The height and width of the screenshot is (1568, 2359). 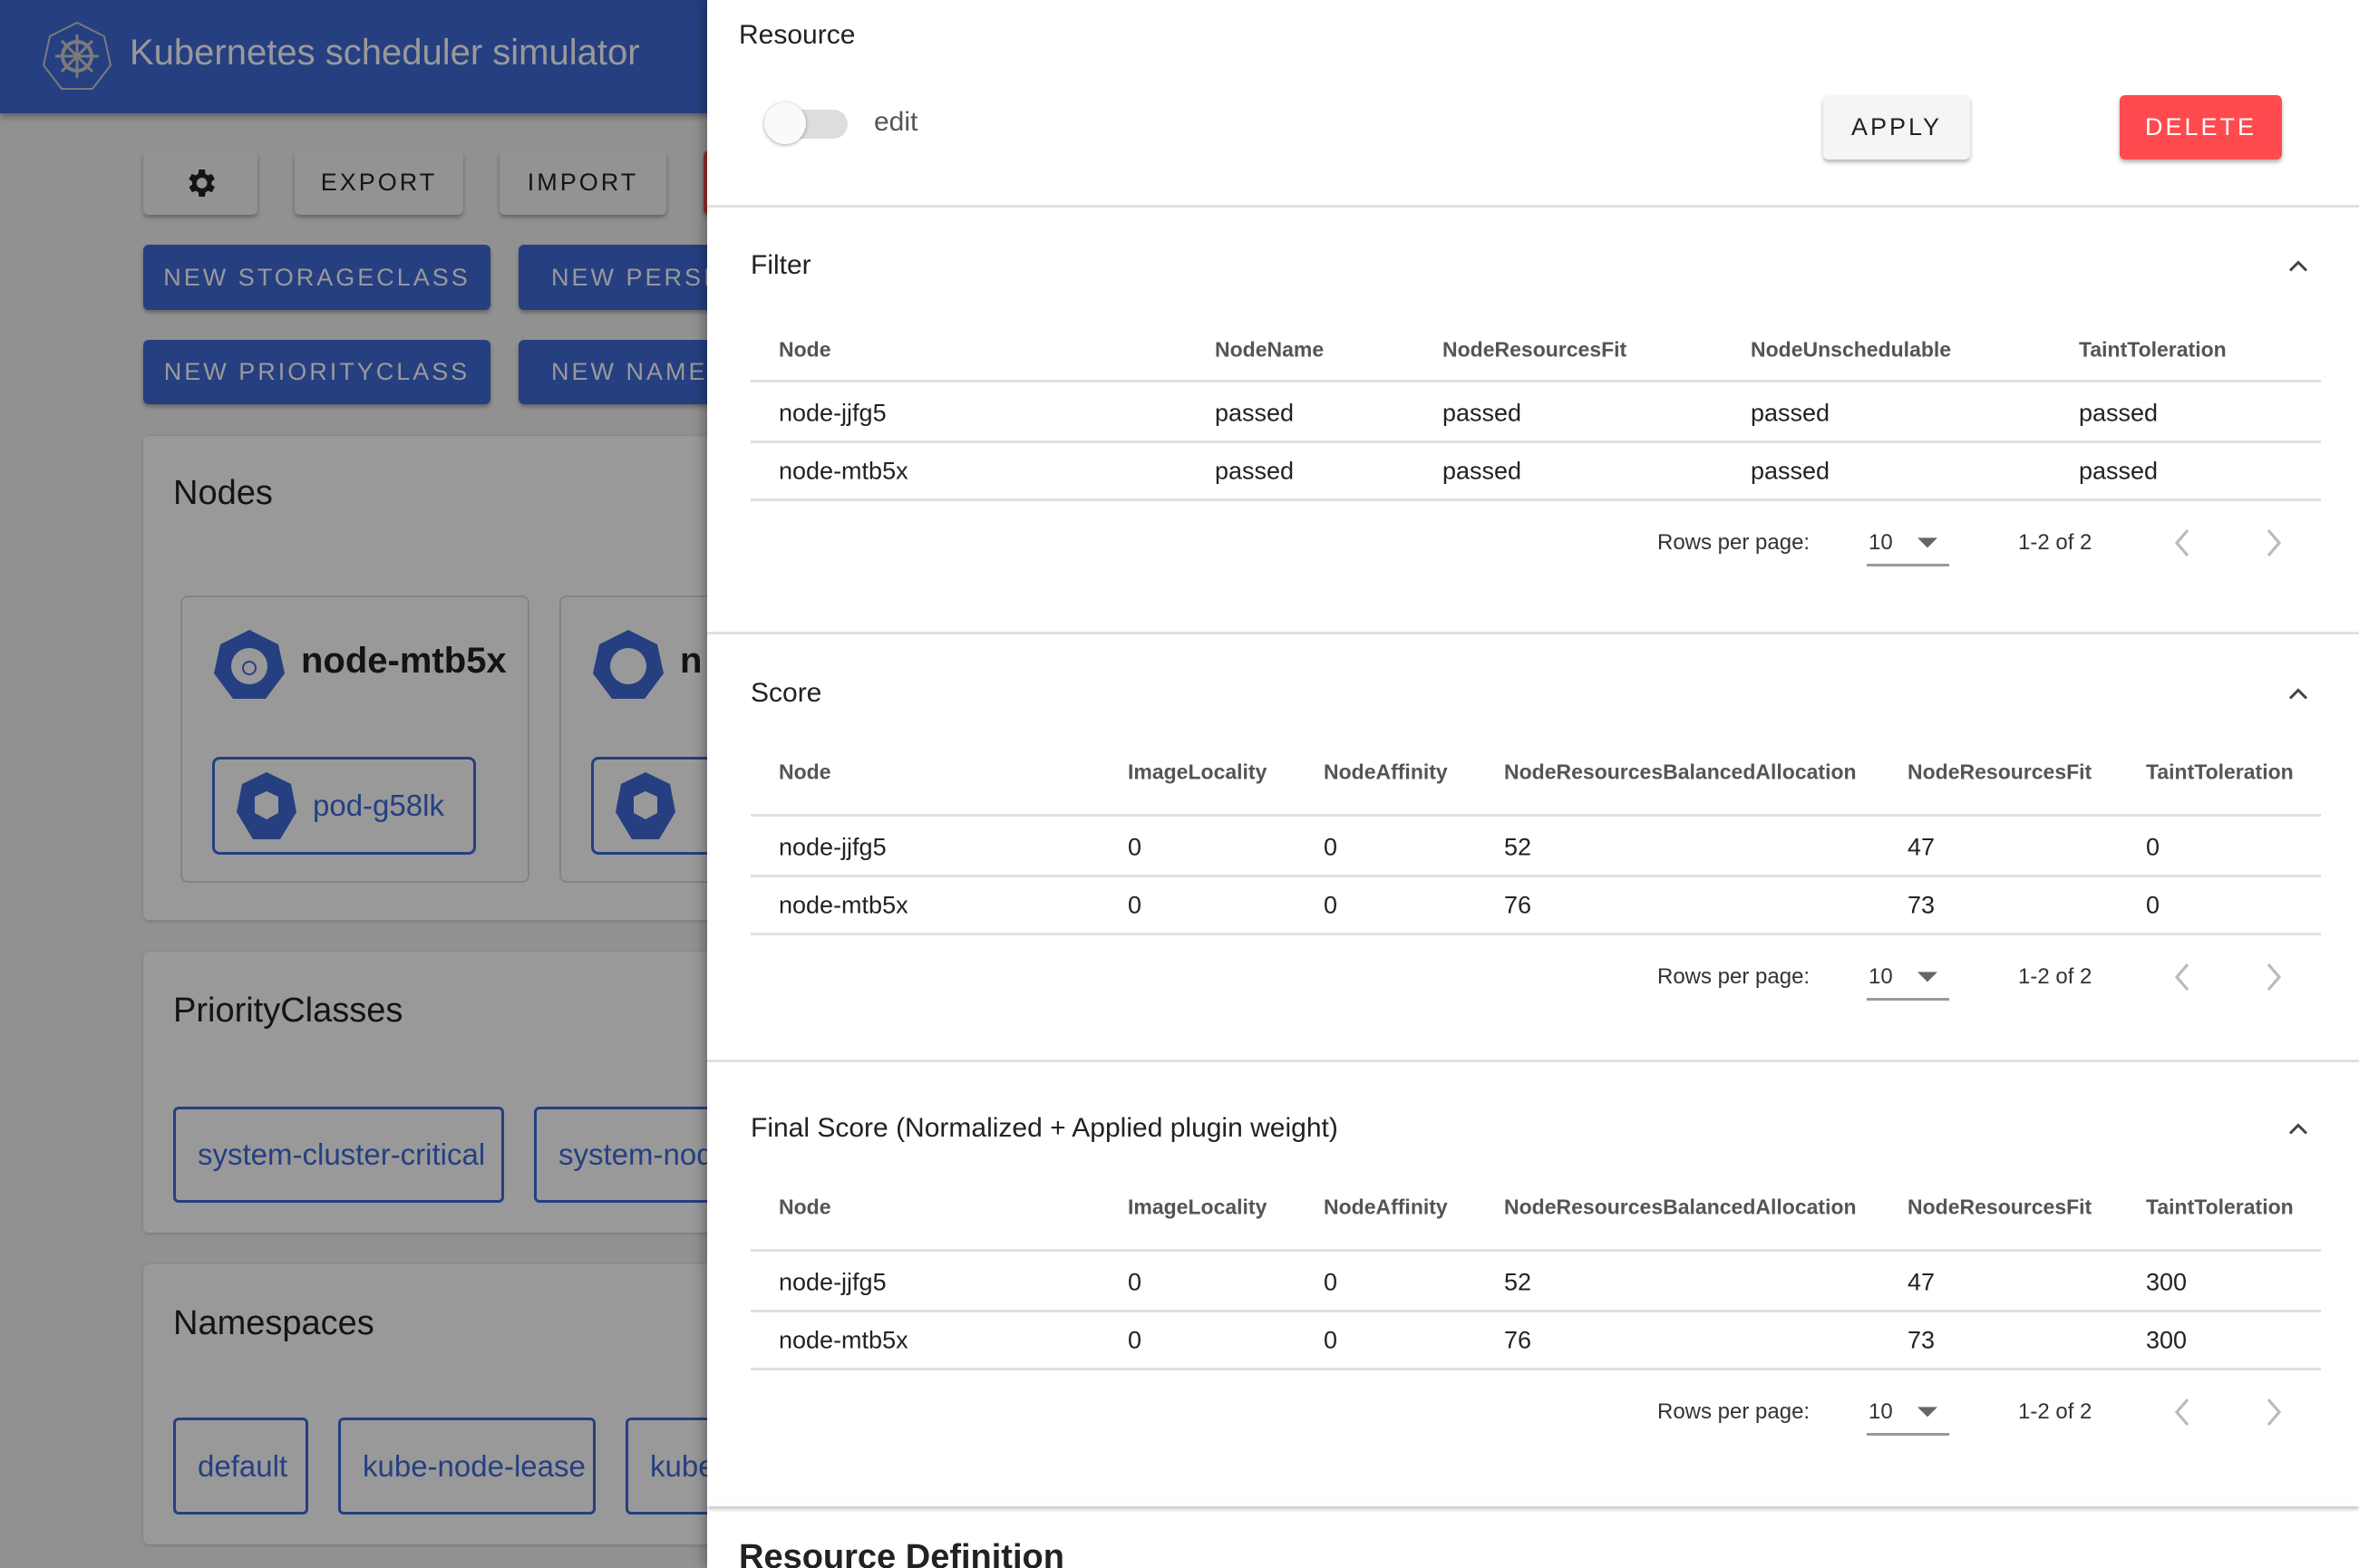 What do you see at coordinates (1270, 349) in the screenshot?
I see `column-header: NodeName` at bounding box center [1270, 349].